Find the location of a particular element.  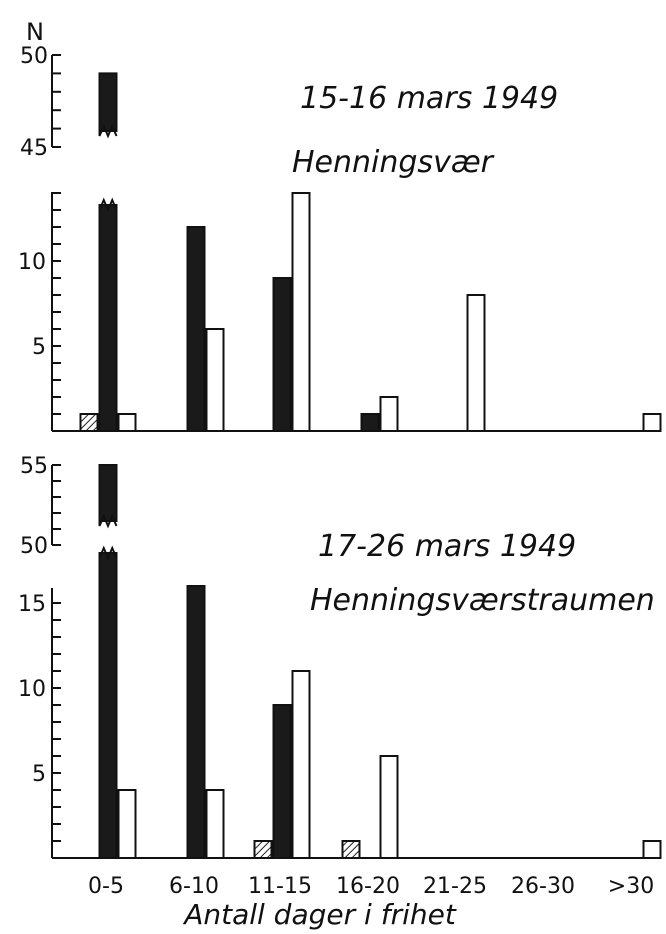

x-tick-label-30: >30 is located at coordinates (631, 886).